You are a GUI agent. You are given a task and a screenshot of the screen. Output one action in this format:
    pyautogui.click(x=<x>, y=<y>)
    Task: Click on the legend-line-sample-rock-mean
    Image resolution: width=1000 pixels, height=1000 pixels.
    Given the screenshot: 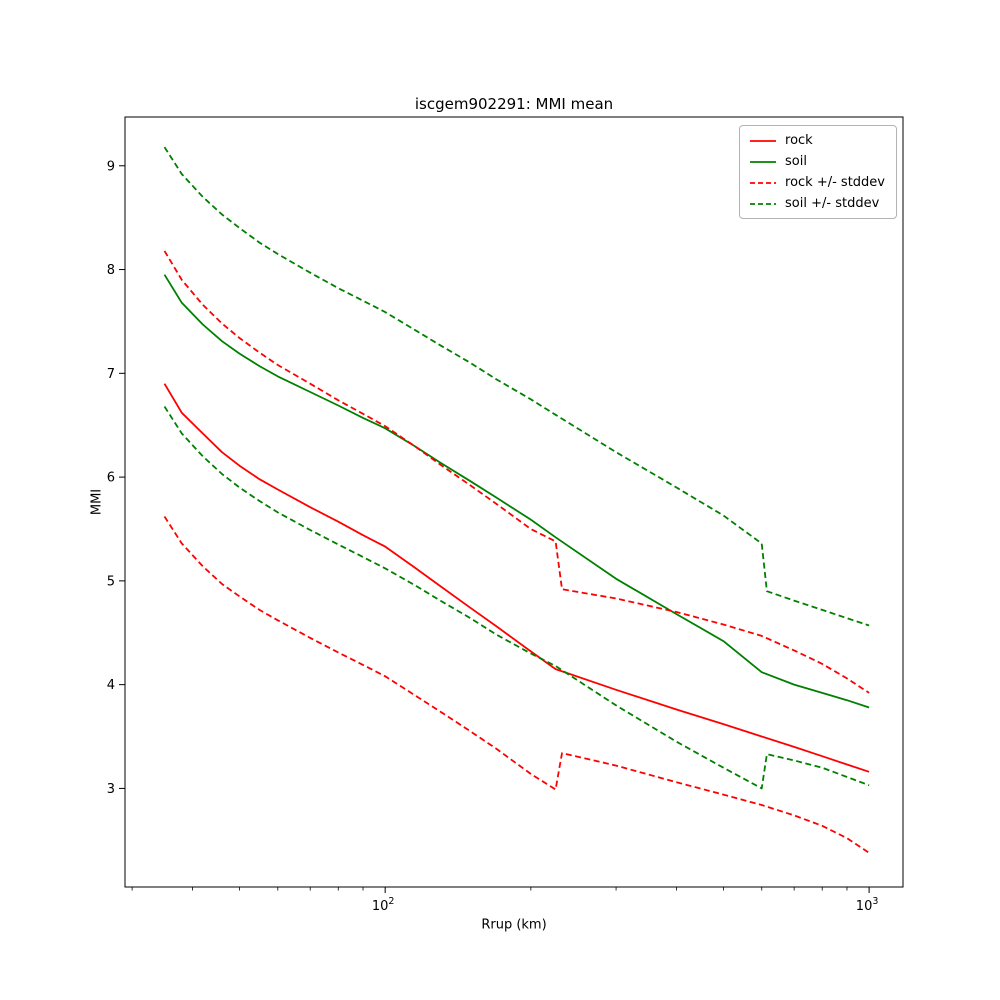 What is the action you would take?
    pyautogui.click(x=763, y=140)
    